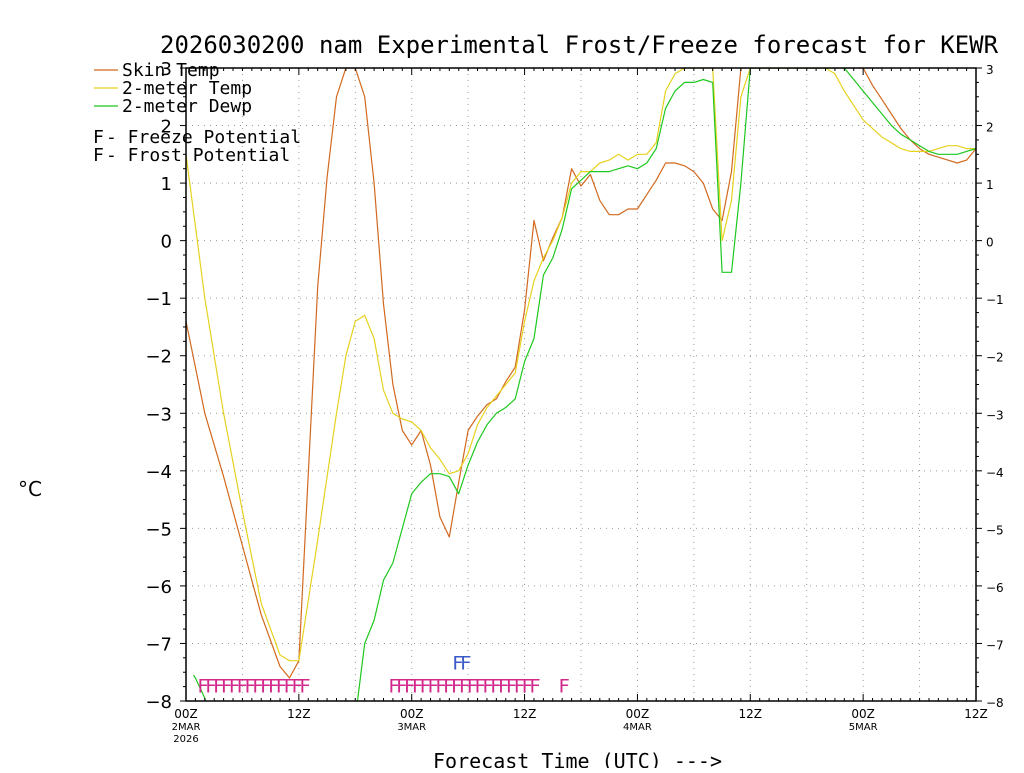 This screenshot has width=1024, height=773. What do you see at coordinates (158, 414) in the screenshot?
I see `y-tick-label: −3` at bounding box center [158, 414].